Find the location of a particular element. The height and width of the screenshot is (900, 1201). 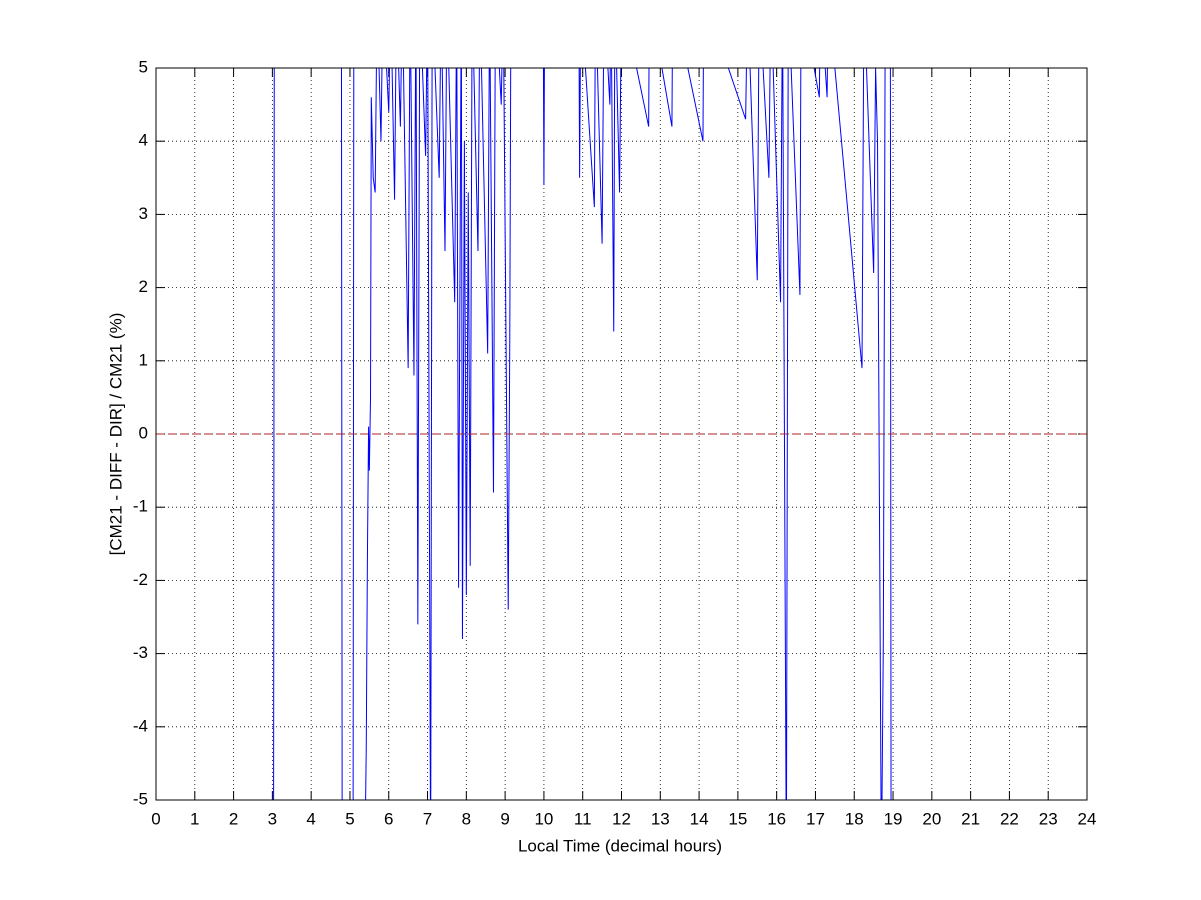

x-tick-label: 16 is located at coordinates (776, 818).